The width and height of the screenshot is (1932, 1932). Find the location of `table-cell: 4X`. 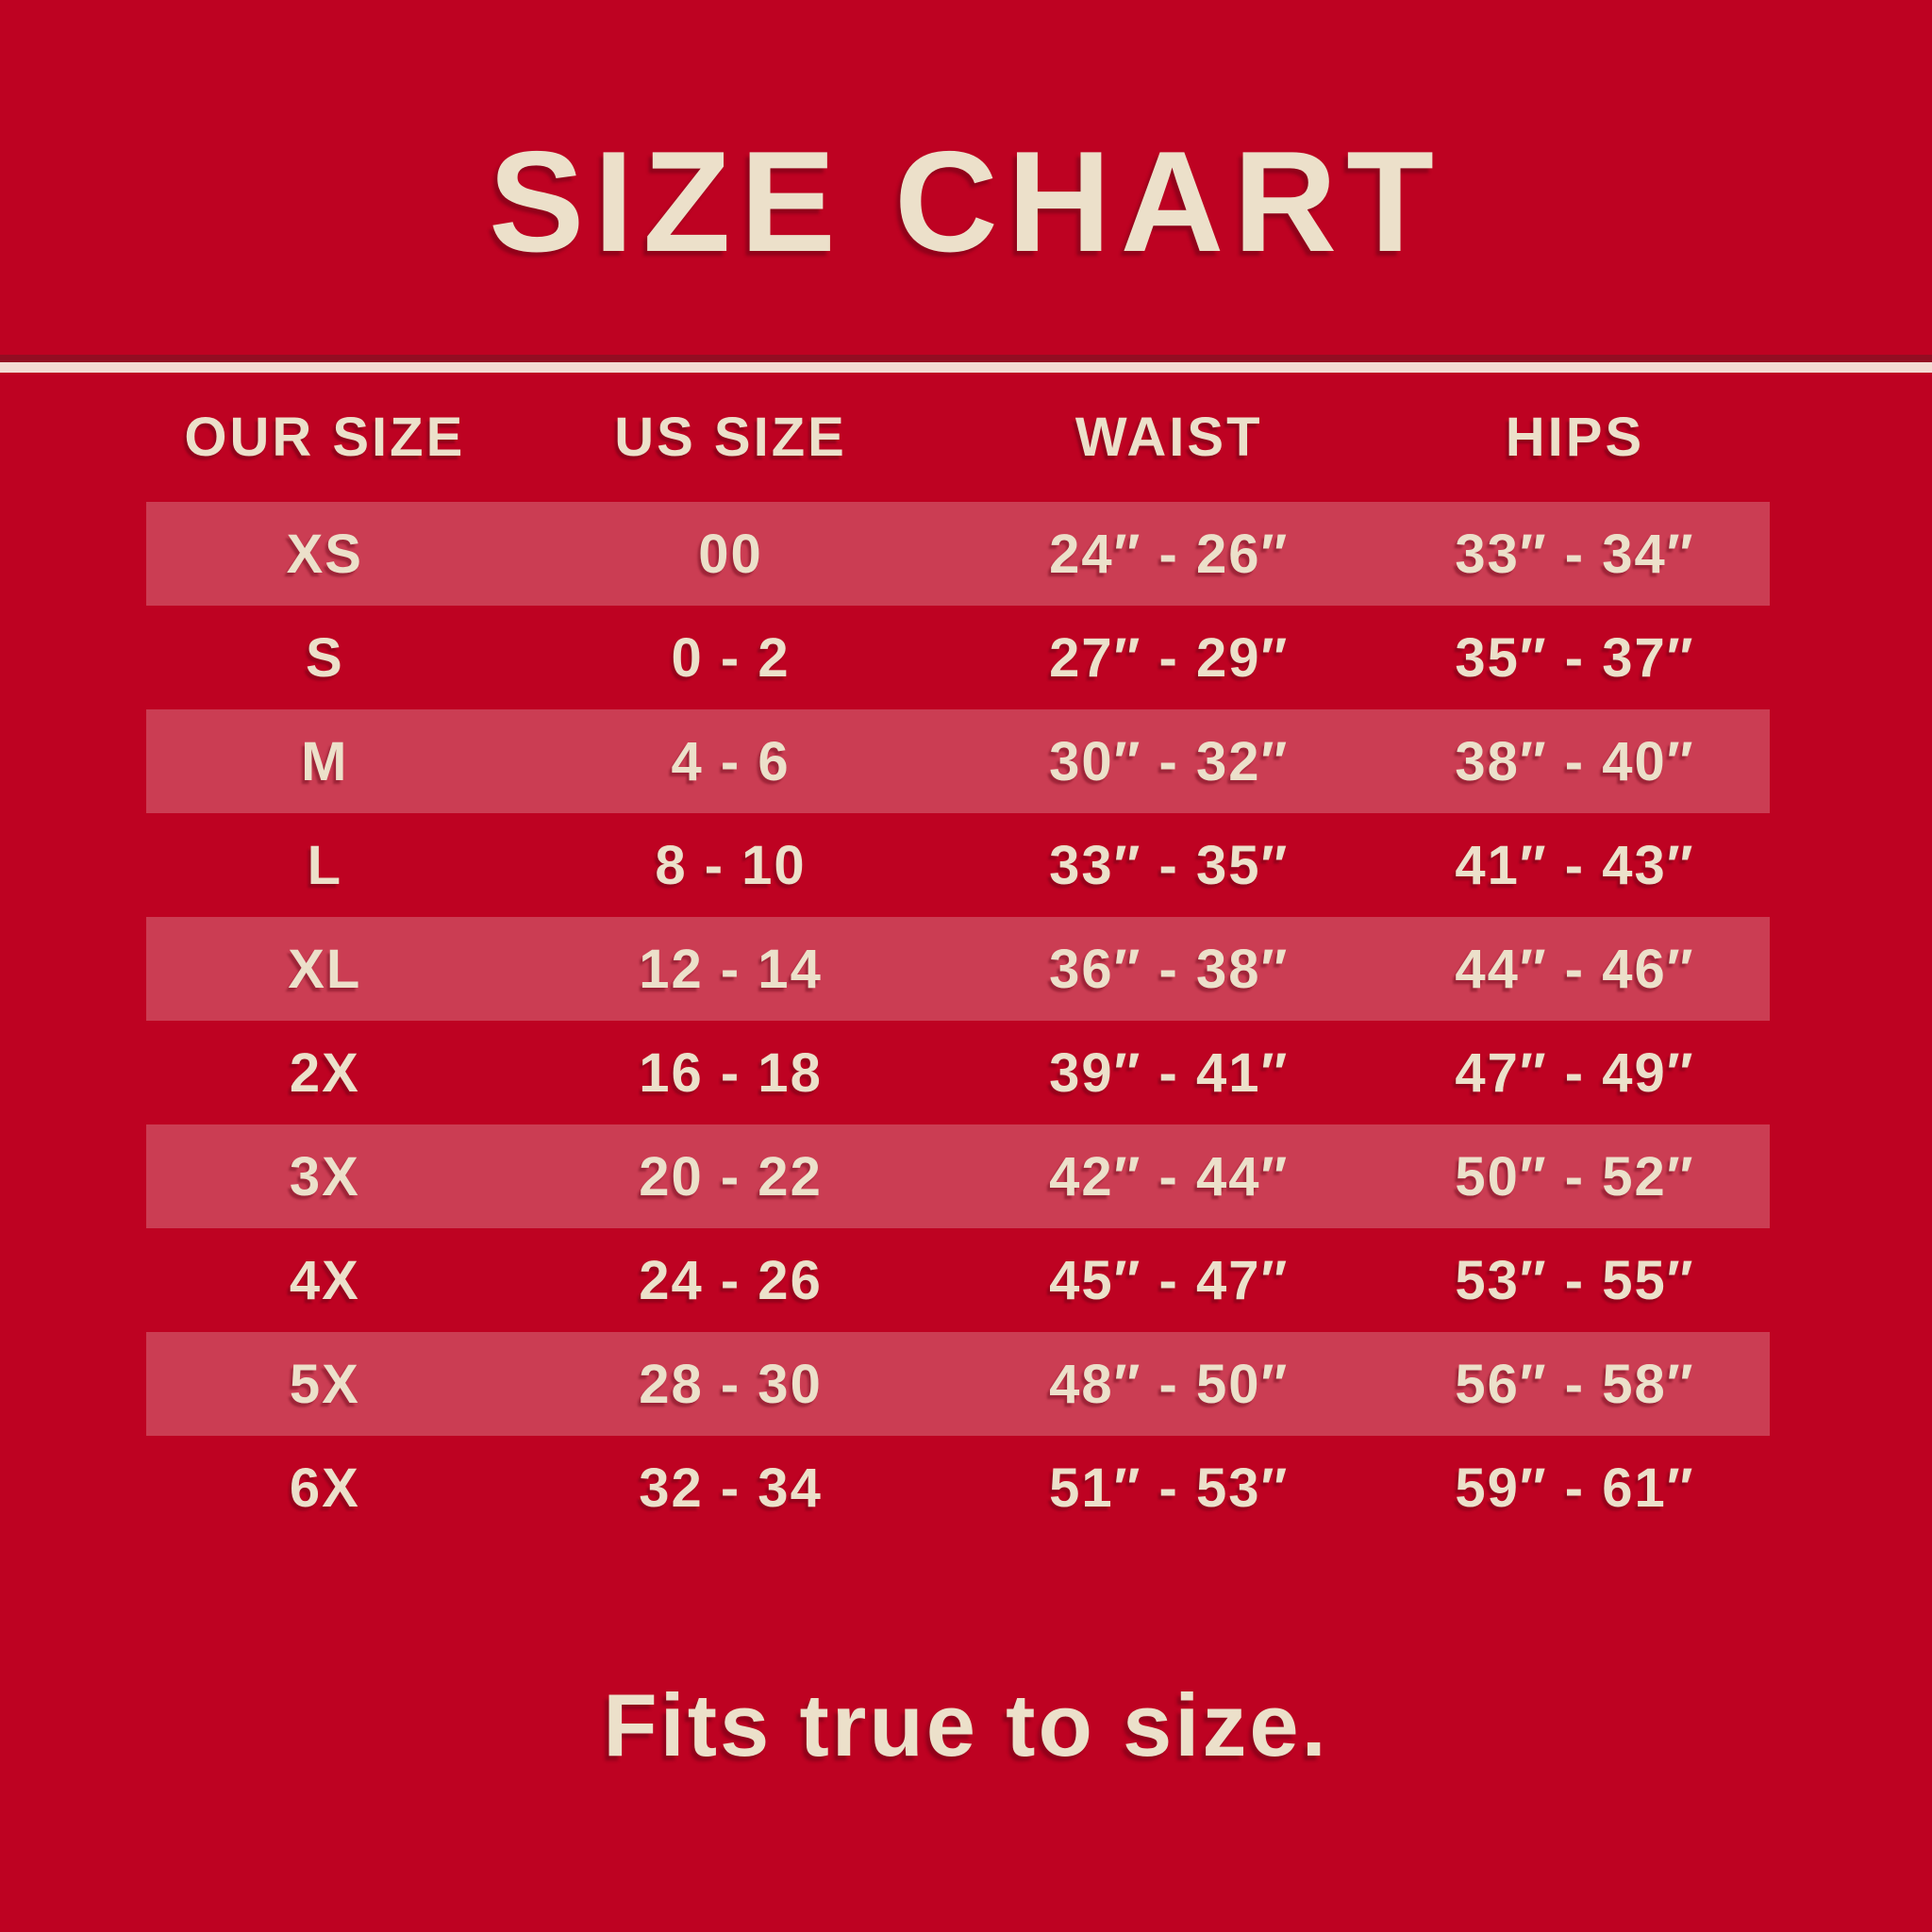

table-cell: 4X is located at coordinates (325, 1280).